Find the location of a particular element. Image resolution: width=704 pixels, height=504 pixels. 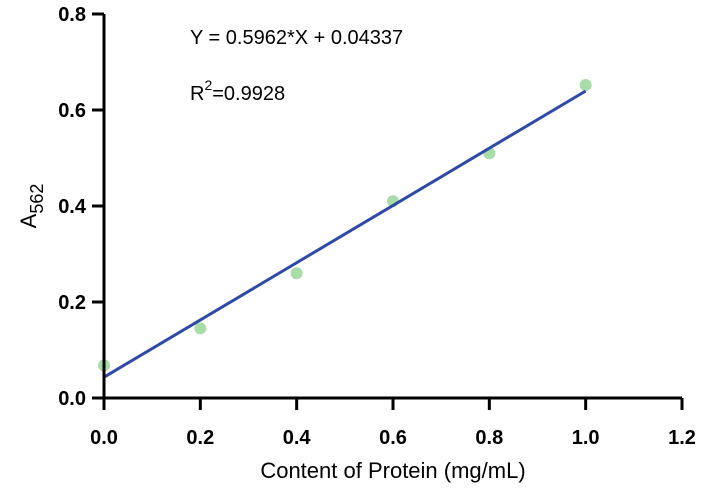

y-axis-title-main: A is located at coordinates (28, 220).